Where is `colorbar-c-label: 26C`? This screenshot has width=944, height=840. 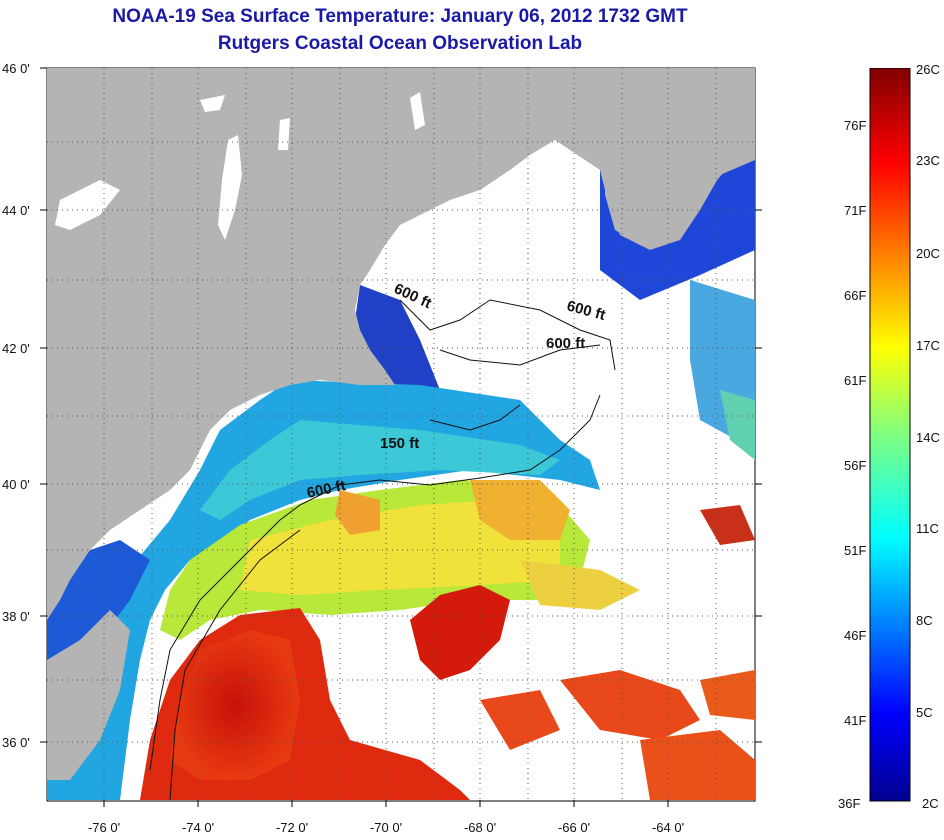
colorbar-c-label: 26C is located at coordinates (928, 69).